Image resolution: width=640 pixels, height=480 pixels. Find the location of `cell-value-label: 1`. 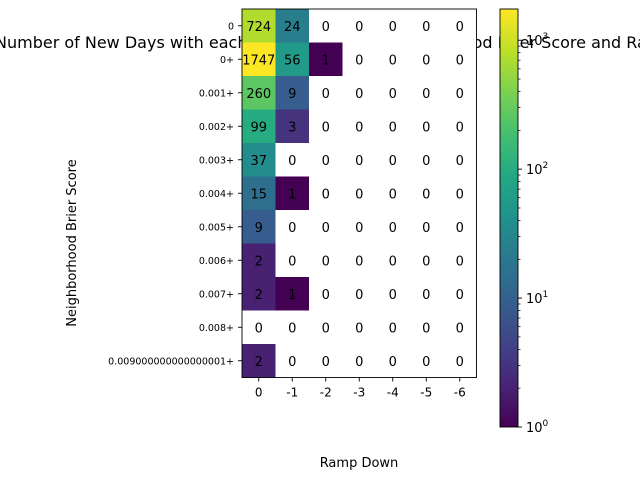

cell-value-label: 1 is located at coordinates (292, 194).